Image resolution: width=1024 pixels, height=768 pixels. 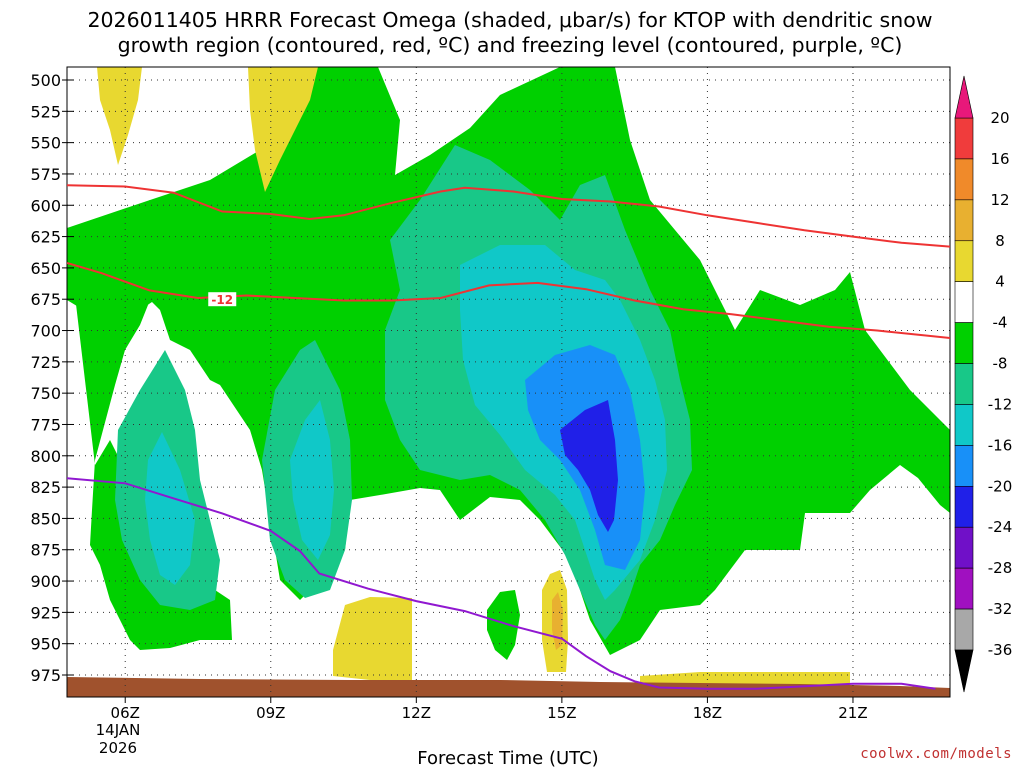 I want to click on colorbar-label: 16, so click(x=999, y=159).